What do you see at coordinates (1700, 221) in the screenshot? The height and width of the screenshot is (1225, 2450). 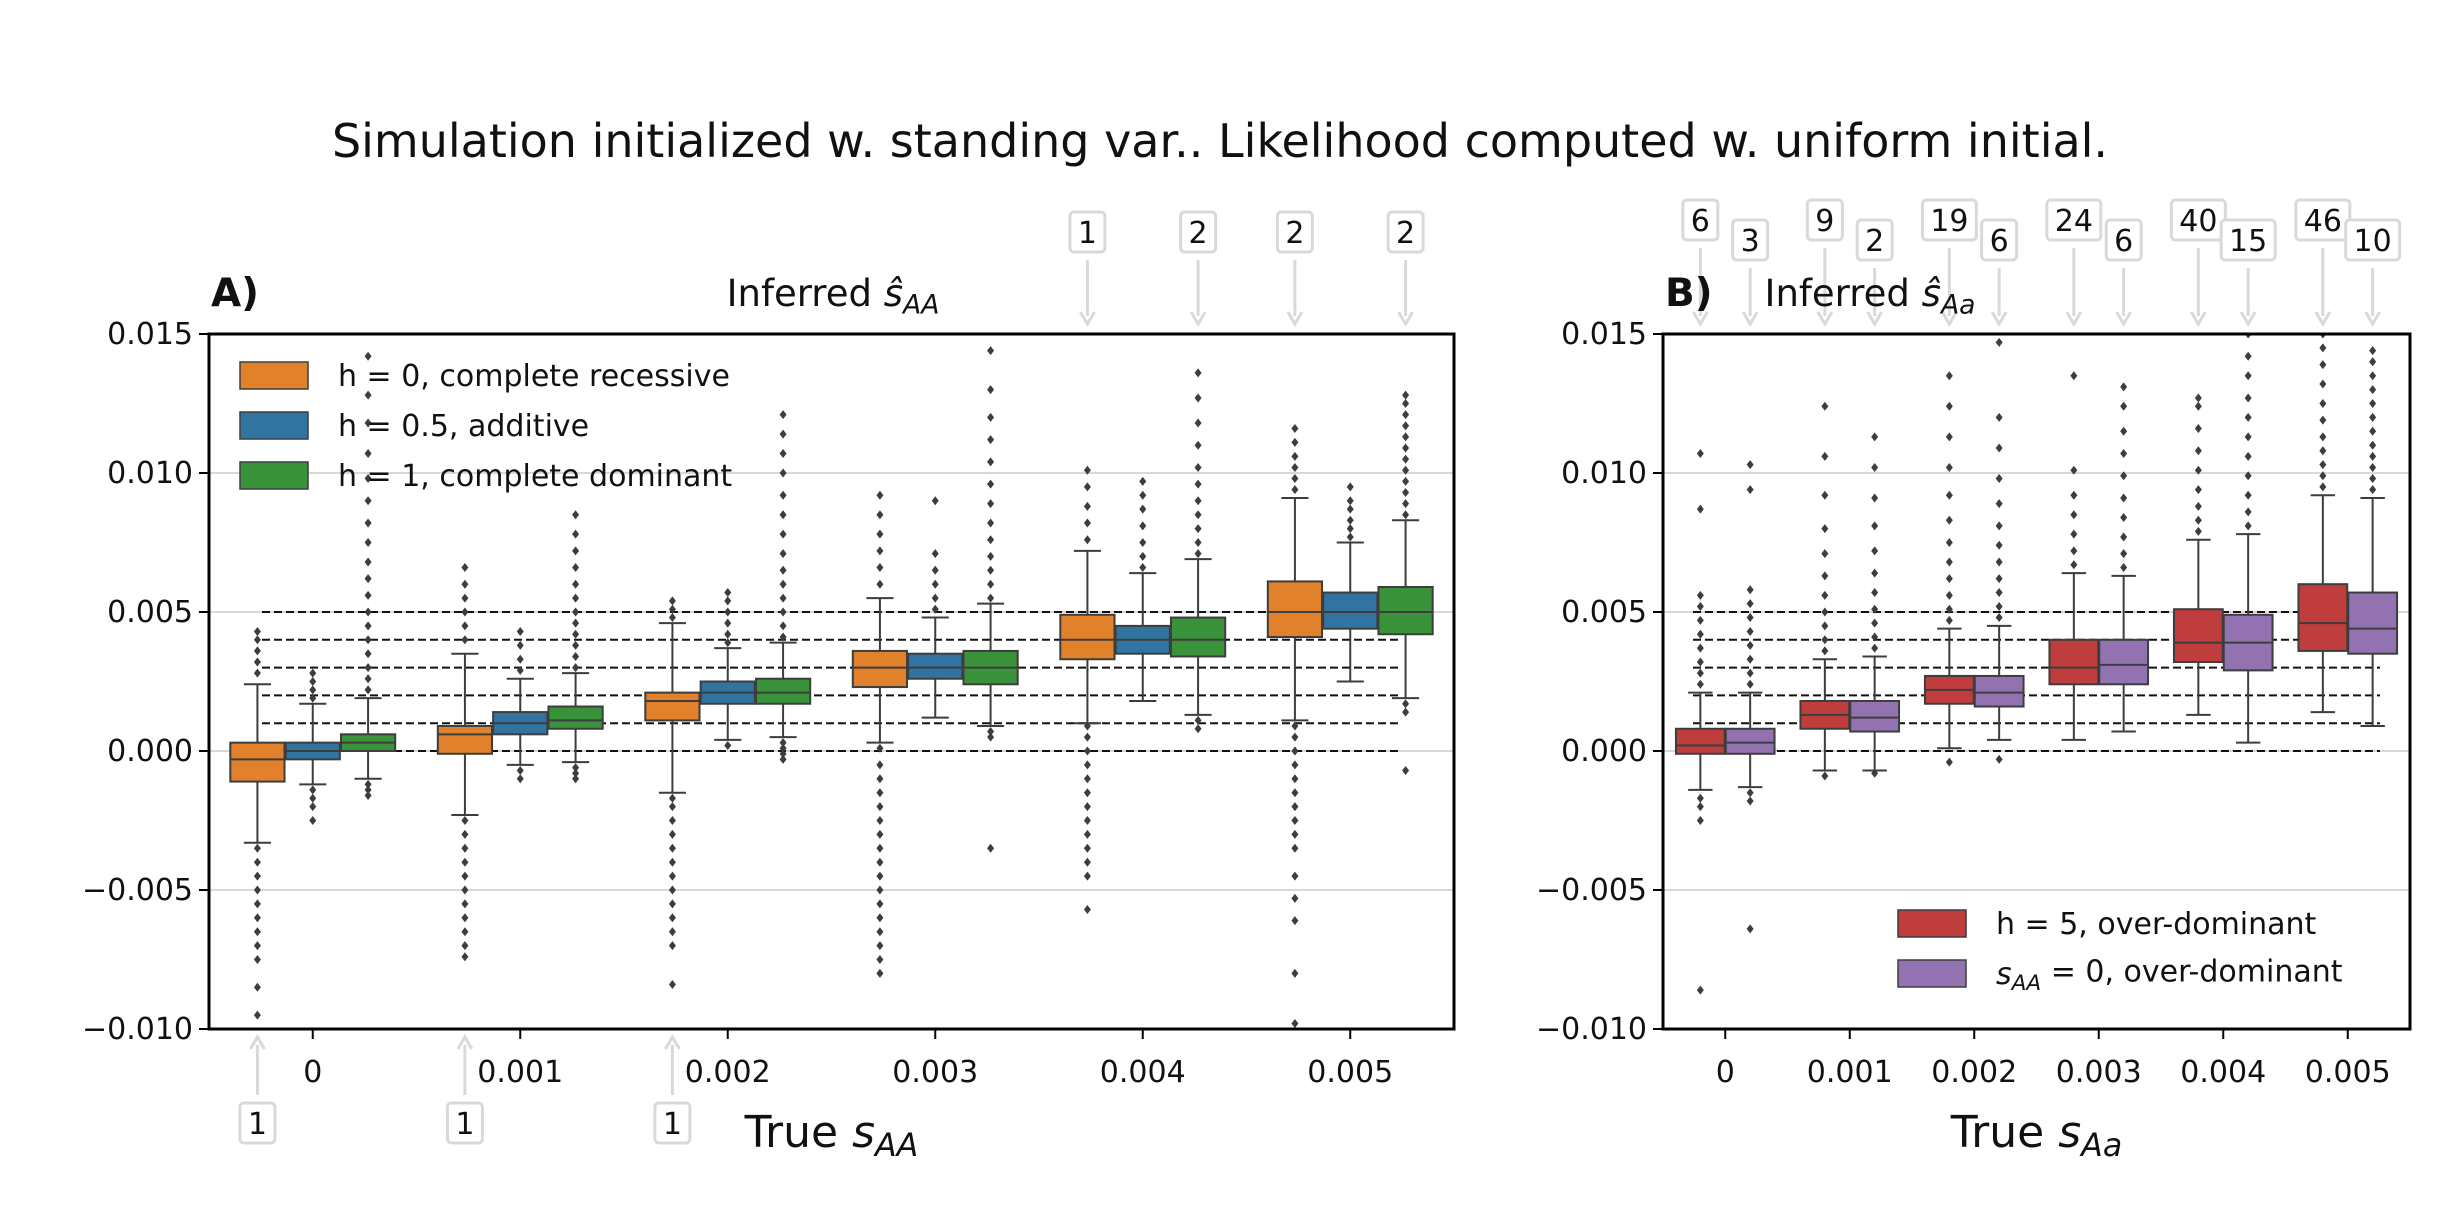 I see `annotation-label: 6` at bounding box center [1700, 221].